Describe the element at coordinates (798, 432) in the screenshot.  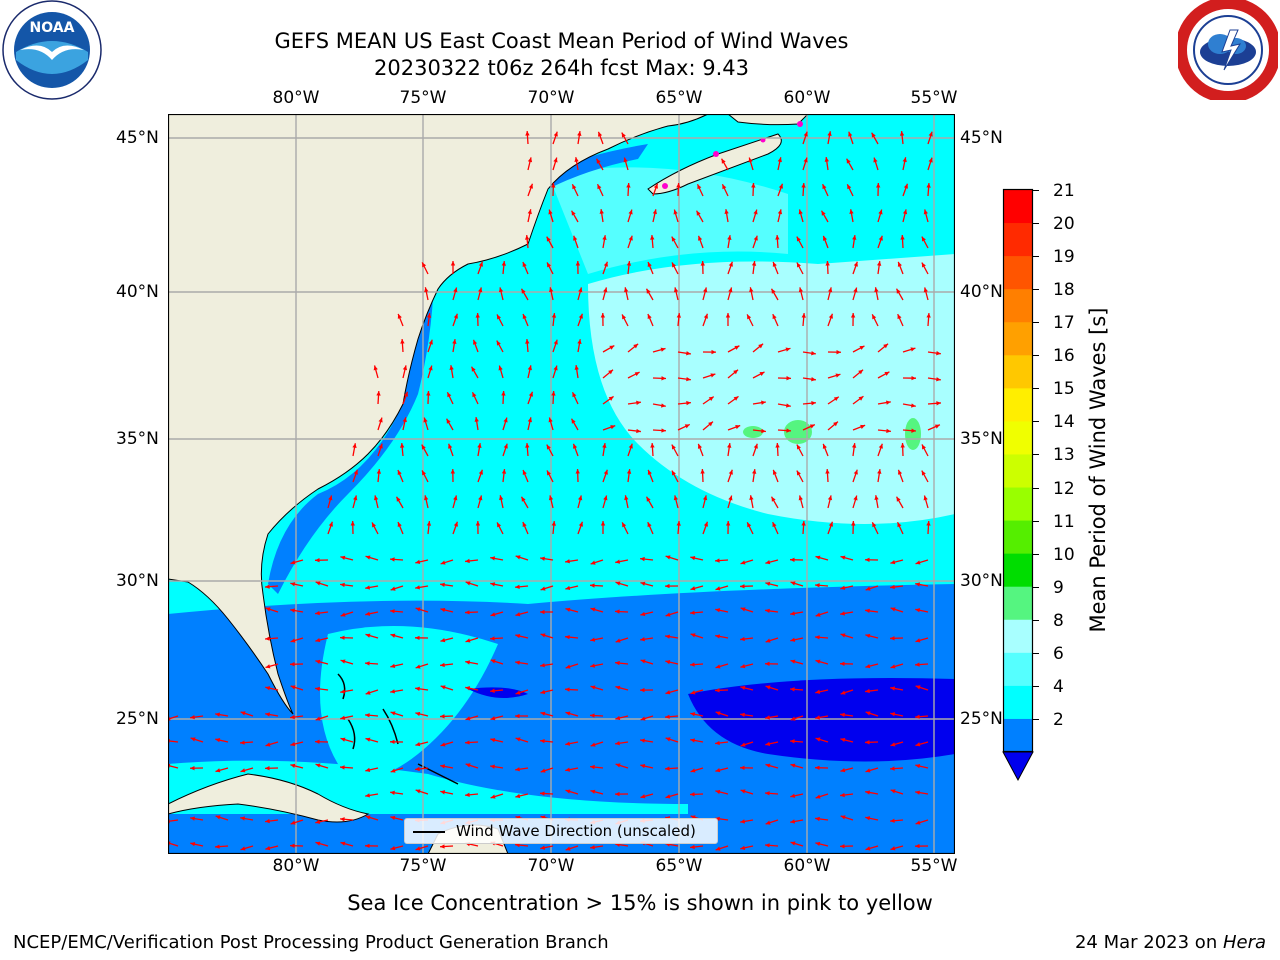
I see `green-patch` at that location.